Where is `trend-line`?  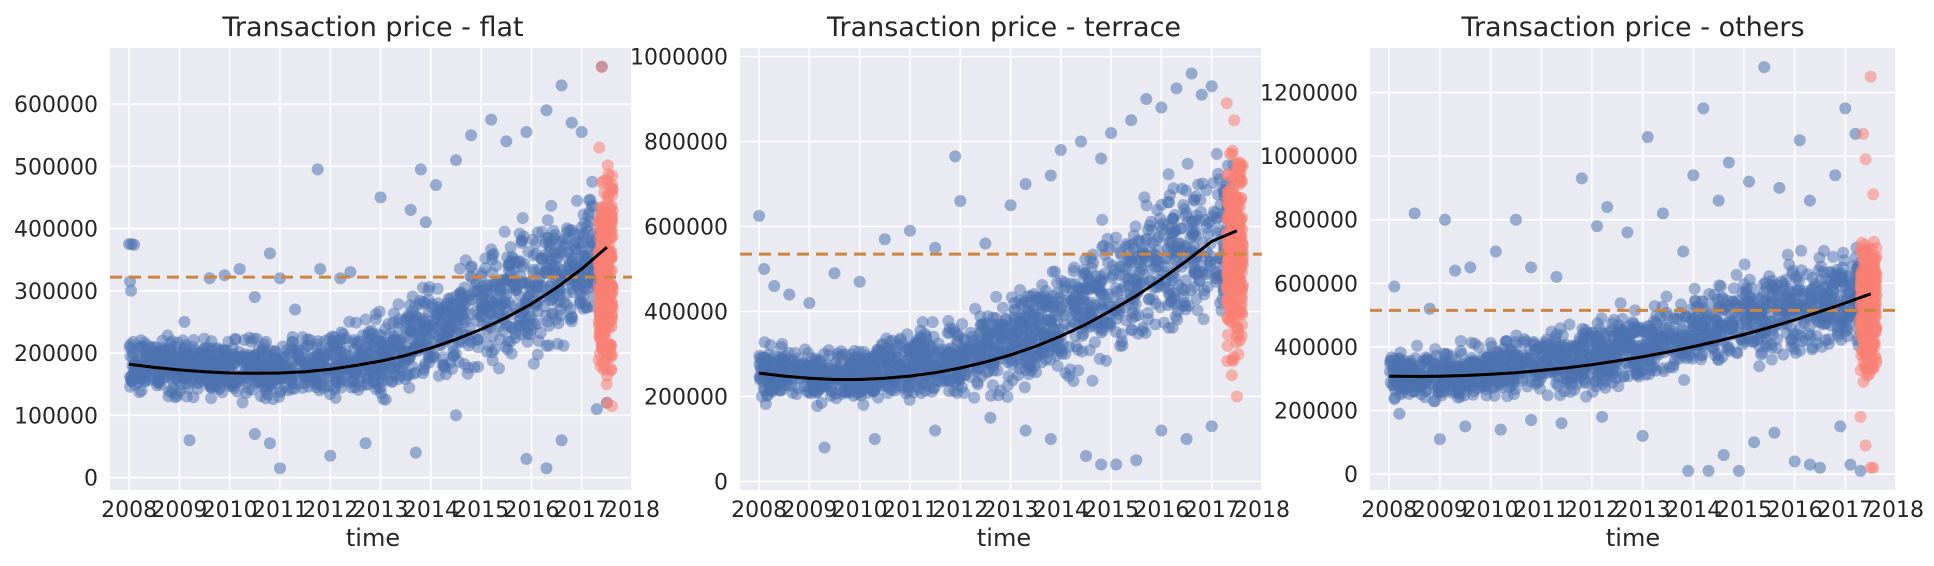 trend-line is located at coordinates (368, 310).